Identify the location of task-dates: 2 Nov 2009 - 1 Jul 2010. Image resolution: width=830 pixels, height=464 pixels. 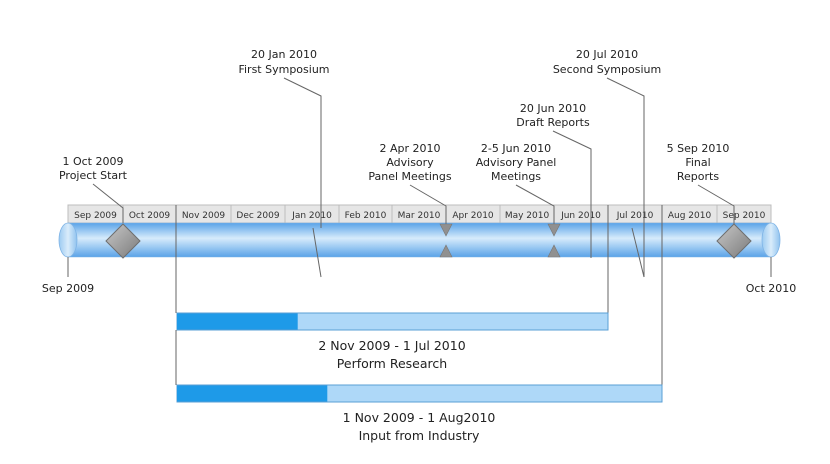
(391, 345).